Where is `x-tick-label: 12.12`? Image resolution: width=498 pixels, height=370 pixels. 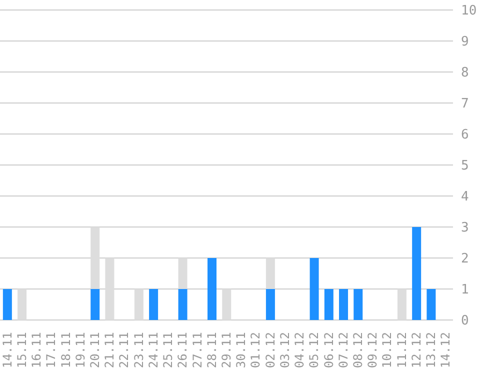 x-tick-label: 12.12 is located at coordinates (416, 350).